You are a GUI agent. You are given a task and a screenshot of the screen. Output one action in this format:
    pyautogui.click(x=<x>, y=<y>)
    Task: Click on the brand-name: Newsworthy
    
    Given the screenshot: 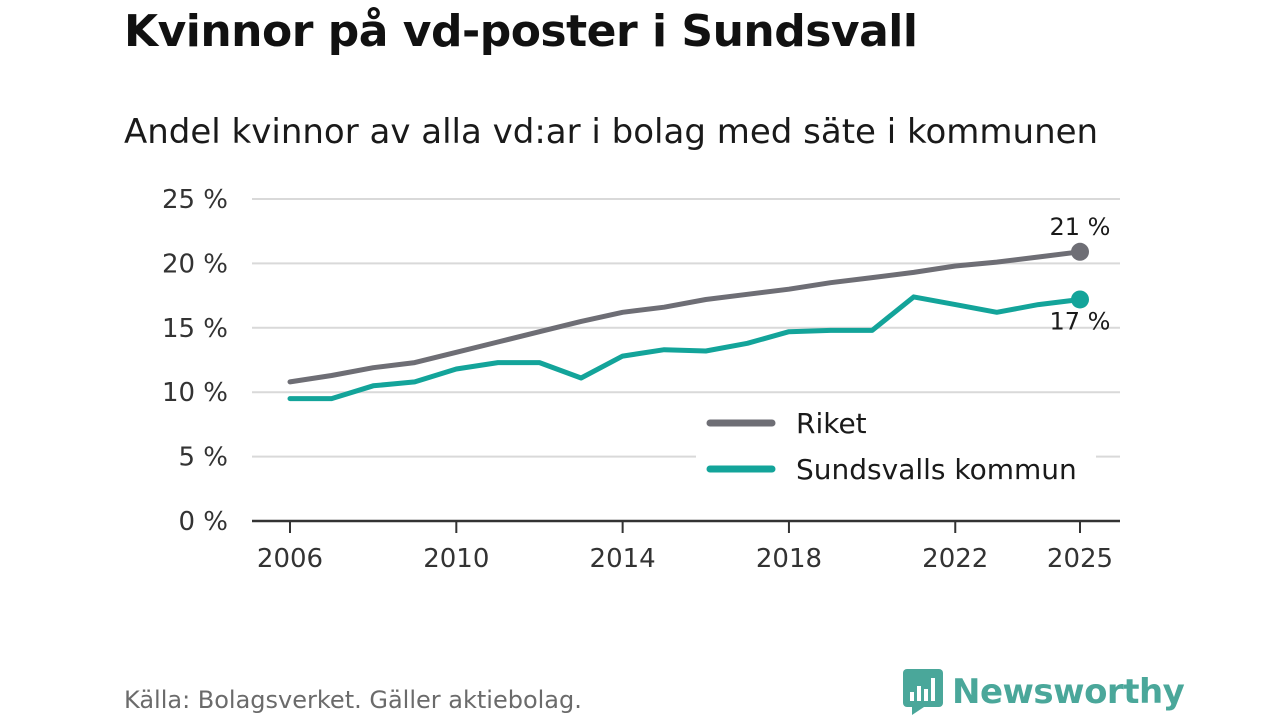 What is the action you would take?
    pyautogui.click(x=1068, y=692)
    